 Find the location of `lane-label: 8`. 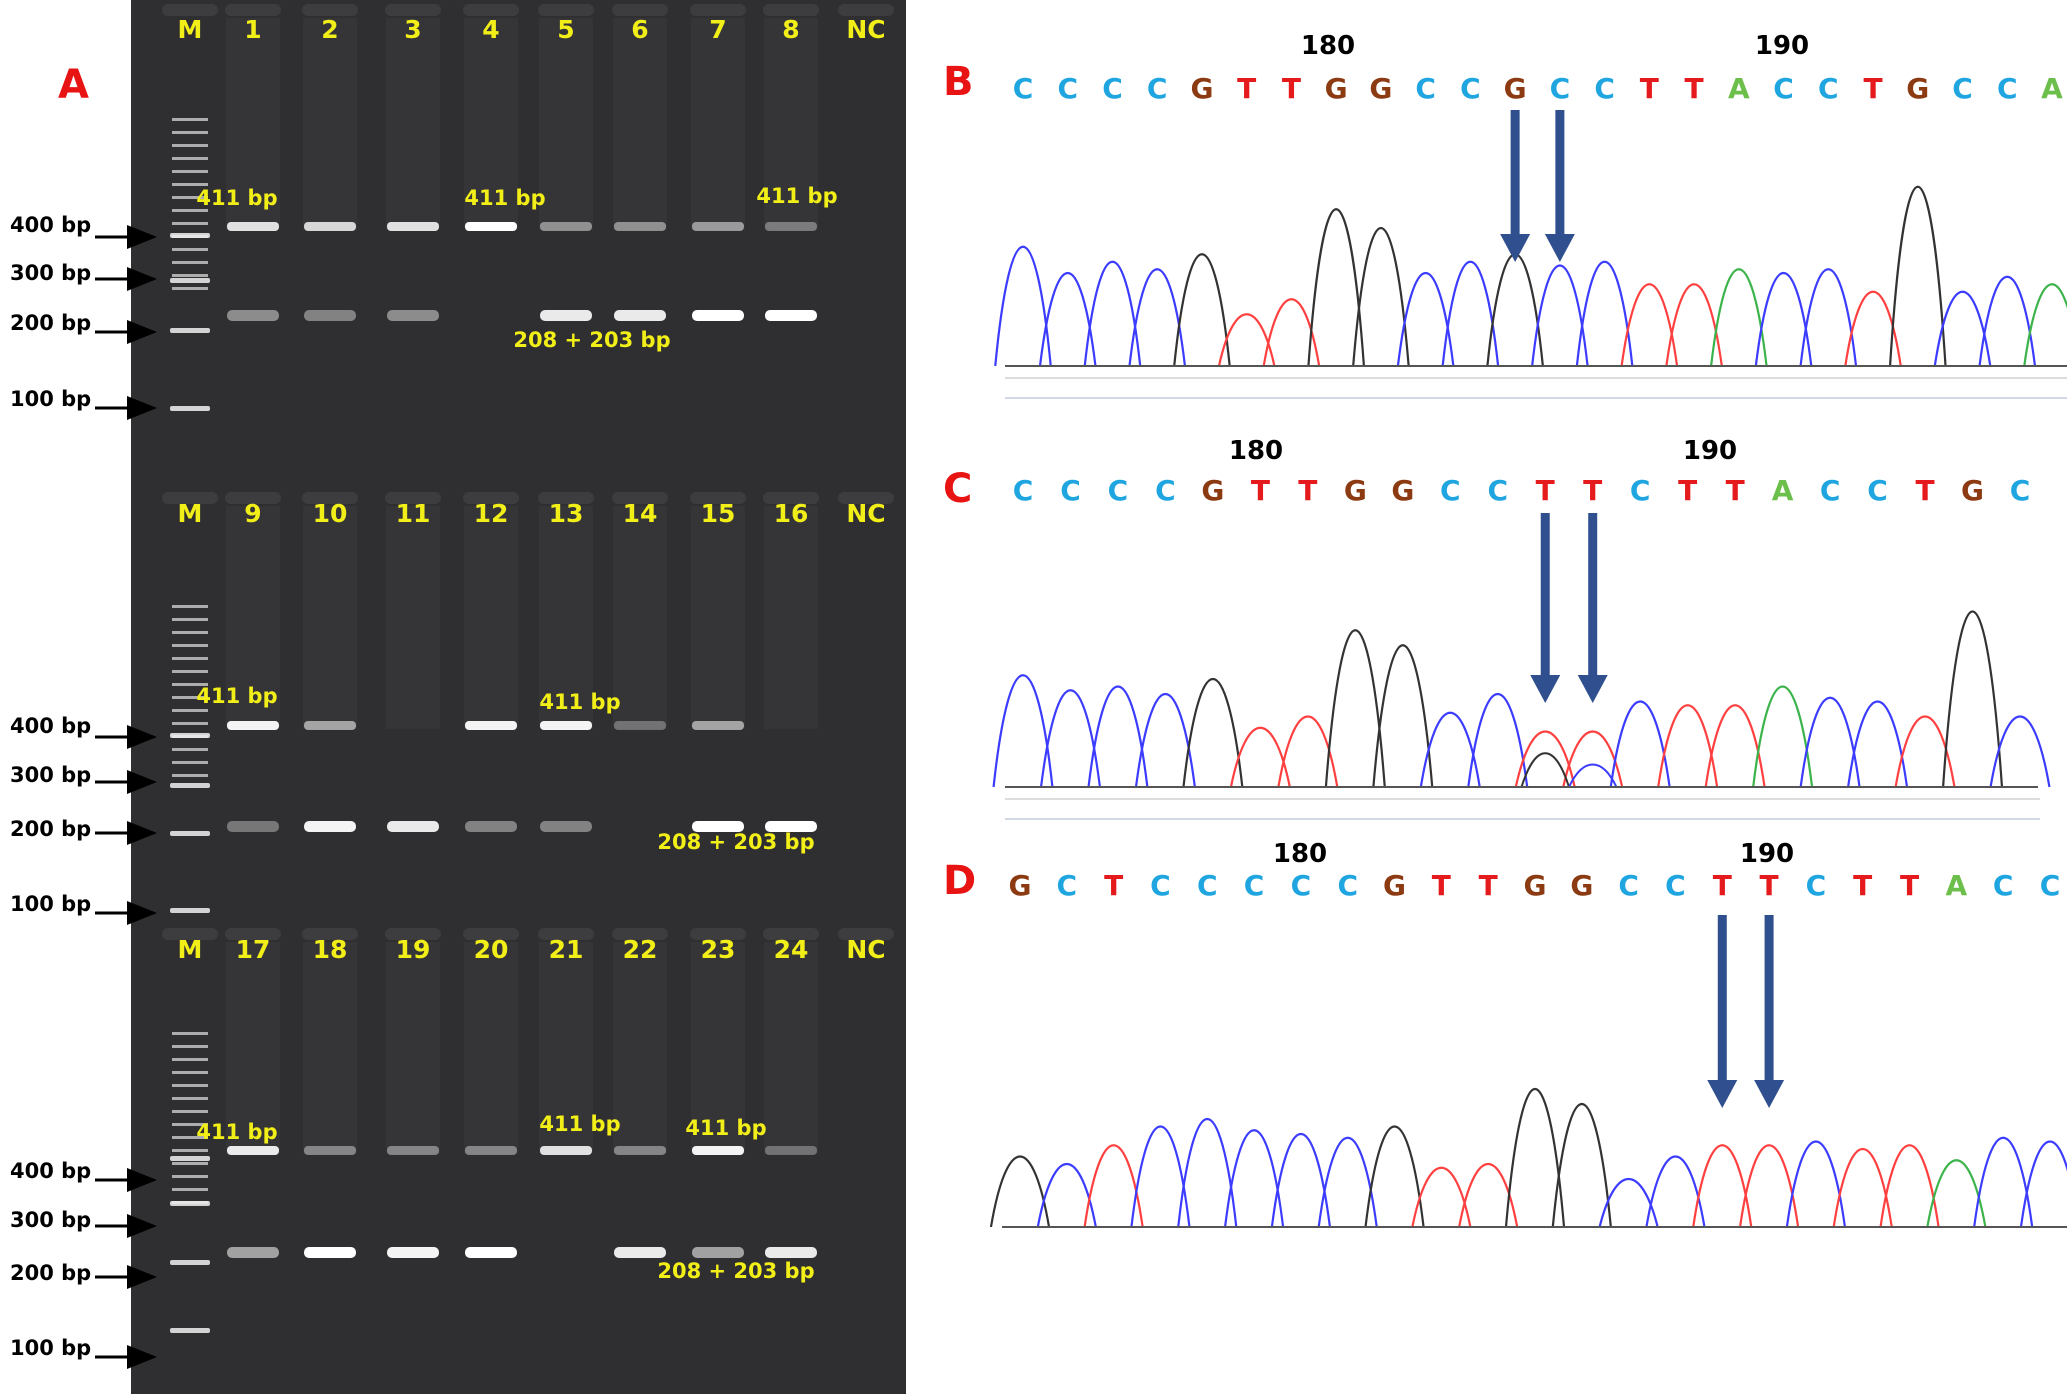

lane-label: 8 is located at coordinates (790, 29).